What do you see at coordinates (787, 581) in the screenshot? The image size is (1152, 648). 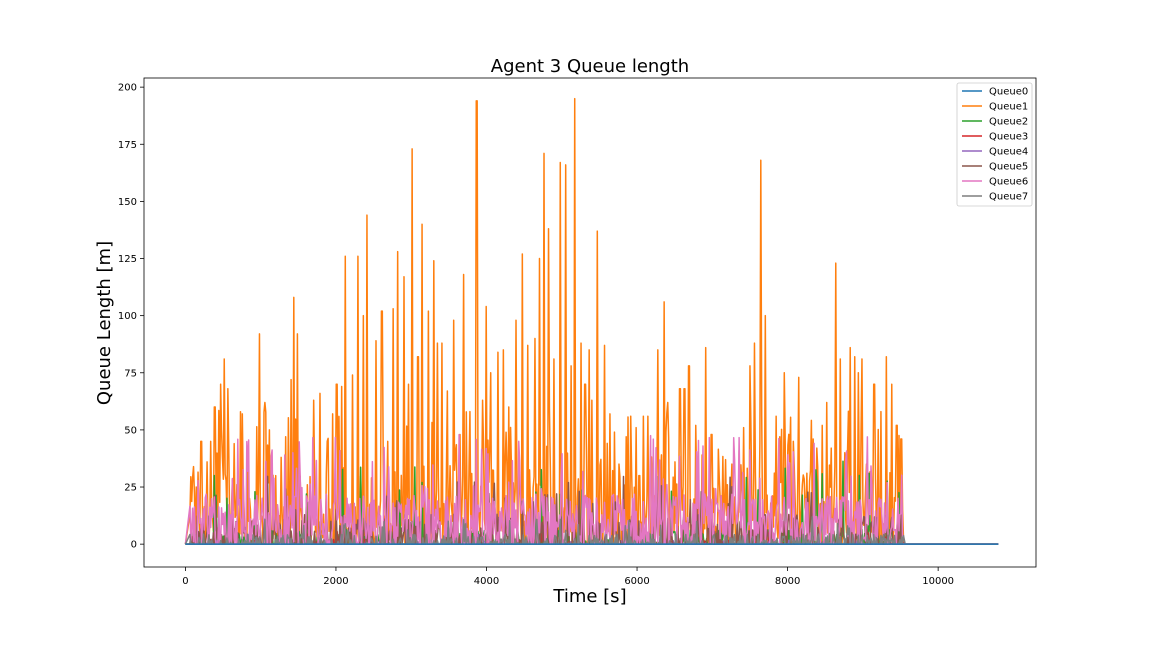 I see `x-tick-label: 8000` at bounding box center [787, 581].